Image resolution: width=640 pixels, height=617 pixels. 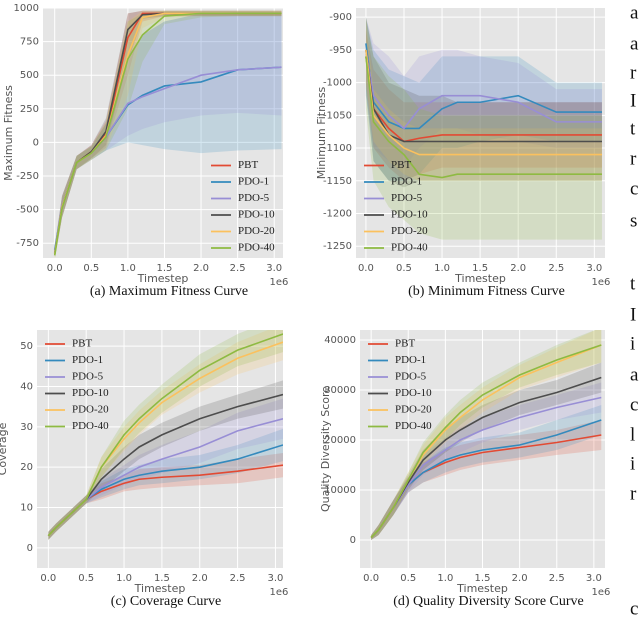 What do you see at coordinates (29, 75) in the screenshot?
I see `y-tick-label: 500` at bounding box center [29, 75].